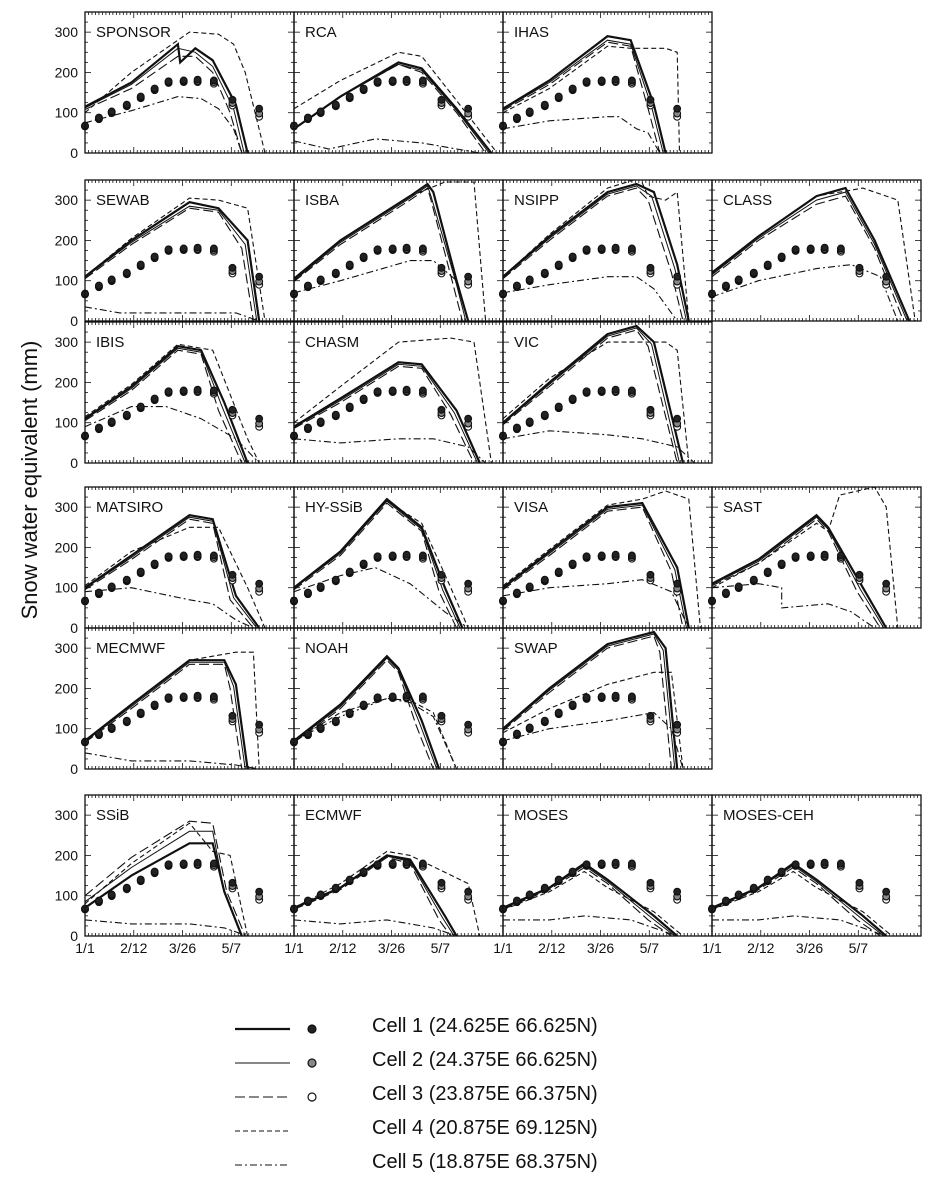 This screenshot has height=1185, width=929. I want to click on panel-sast: SAST, so click(815, 557).